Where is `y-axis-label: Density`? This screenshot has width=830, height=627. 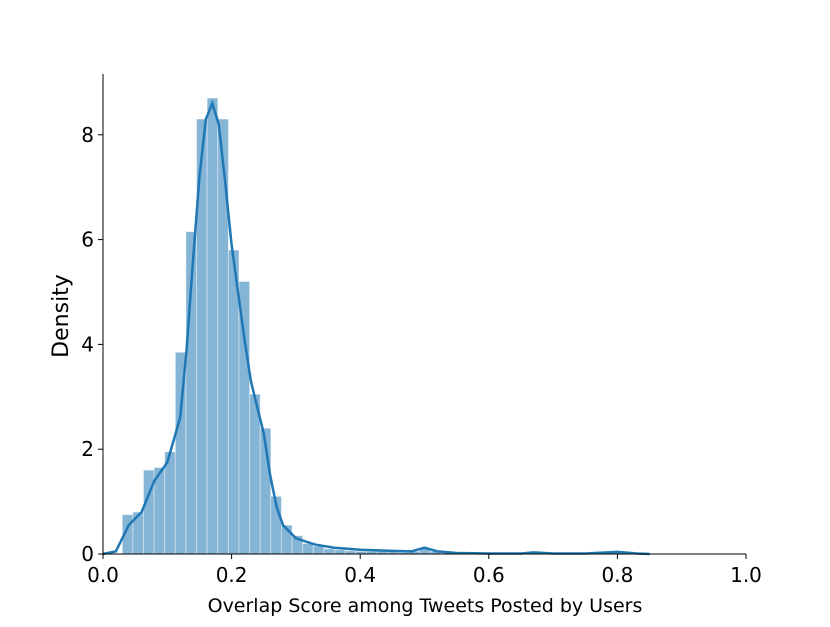
y-axis-label: Density is located at coordinates (61, 316).